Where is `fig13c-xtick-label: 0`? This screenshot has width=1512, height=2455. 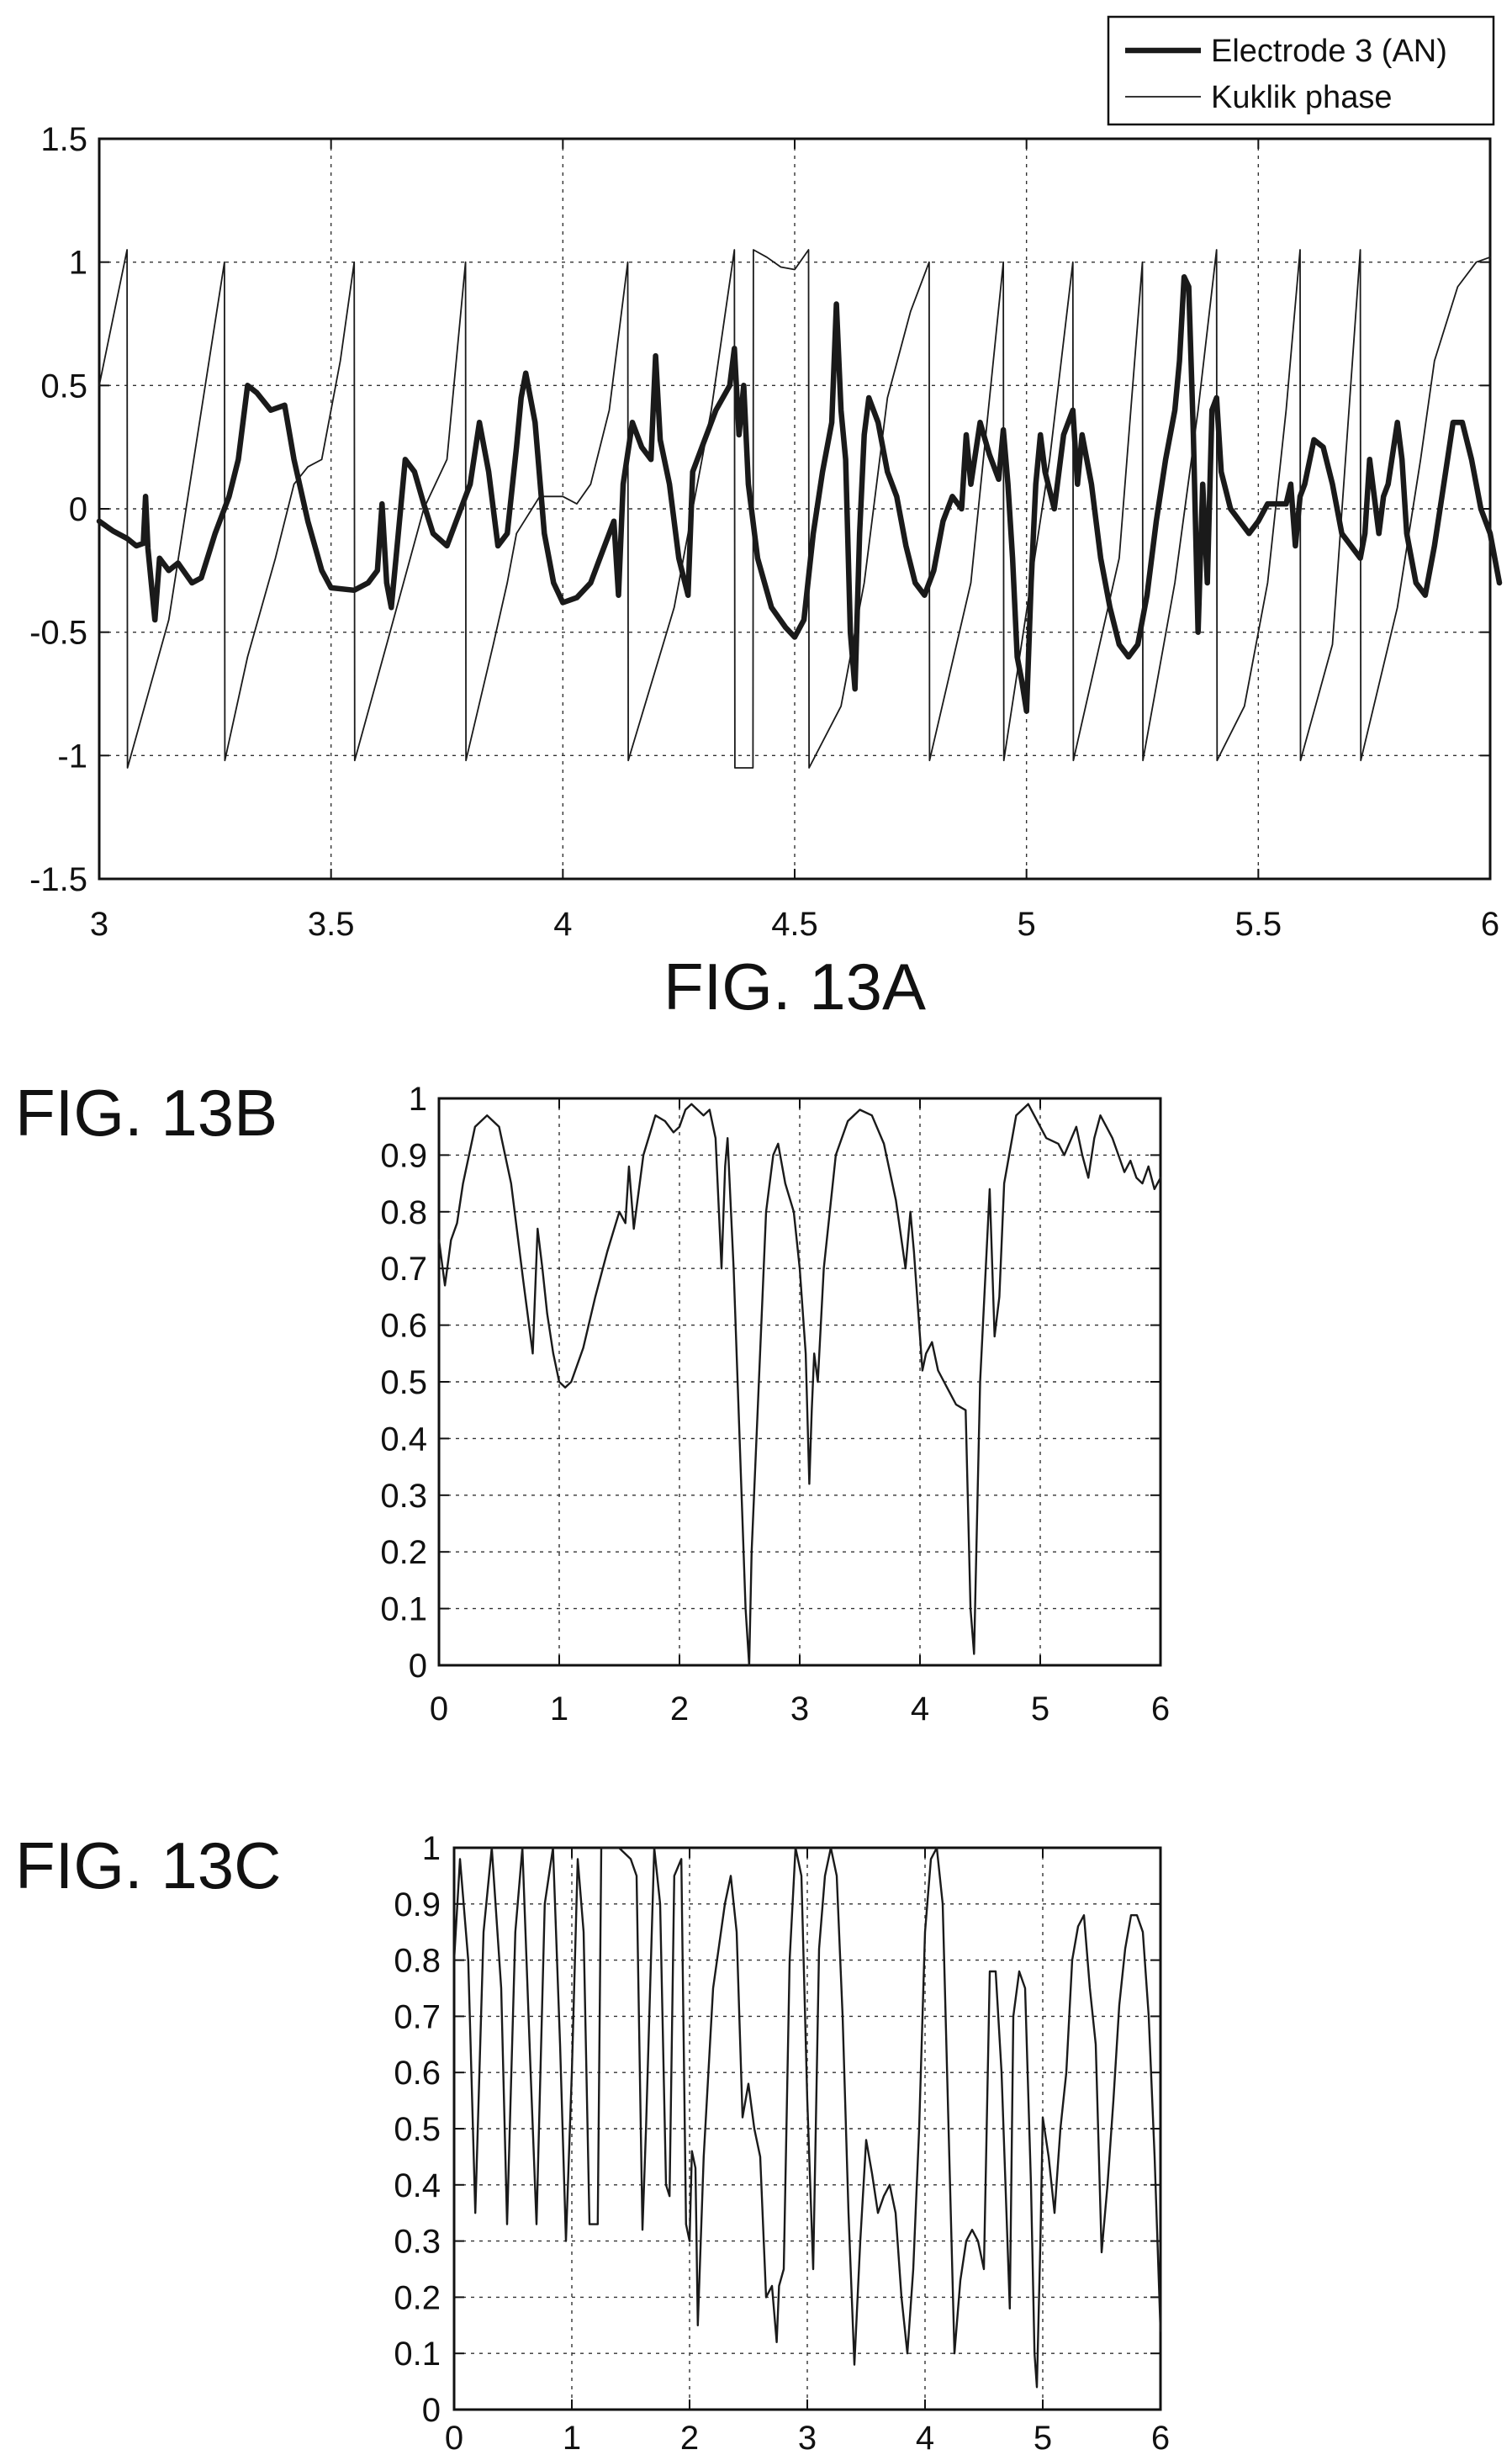
fig13c-xtick-label: 0 is located at coordinates (454, 2437).